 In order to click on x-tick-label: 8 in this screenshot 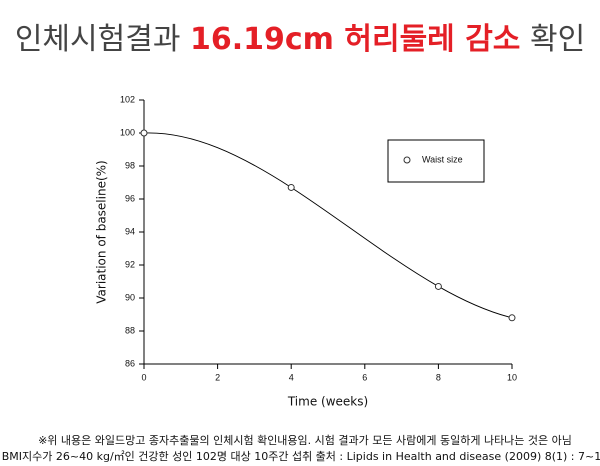, I will do `click(438, 377)`.